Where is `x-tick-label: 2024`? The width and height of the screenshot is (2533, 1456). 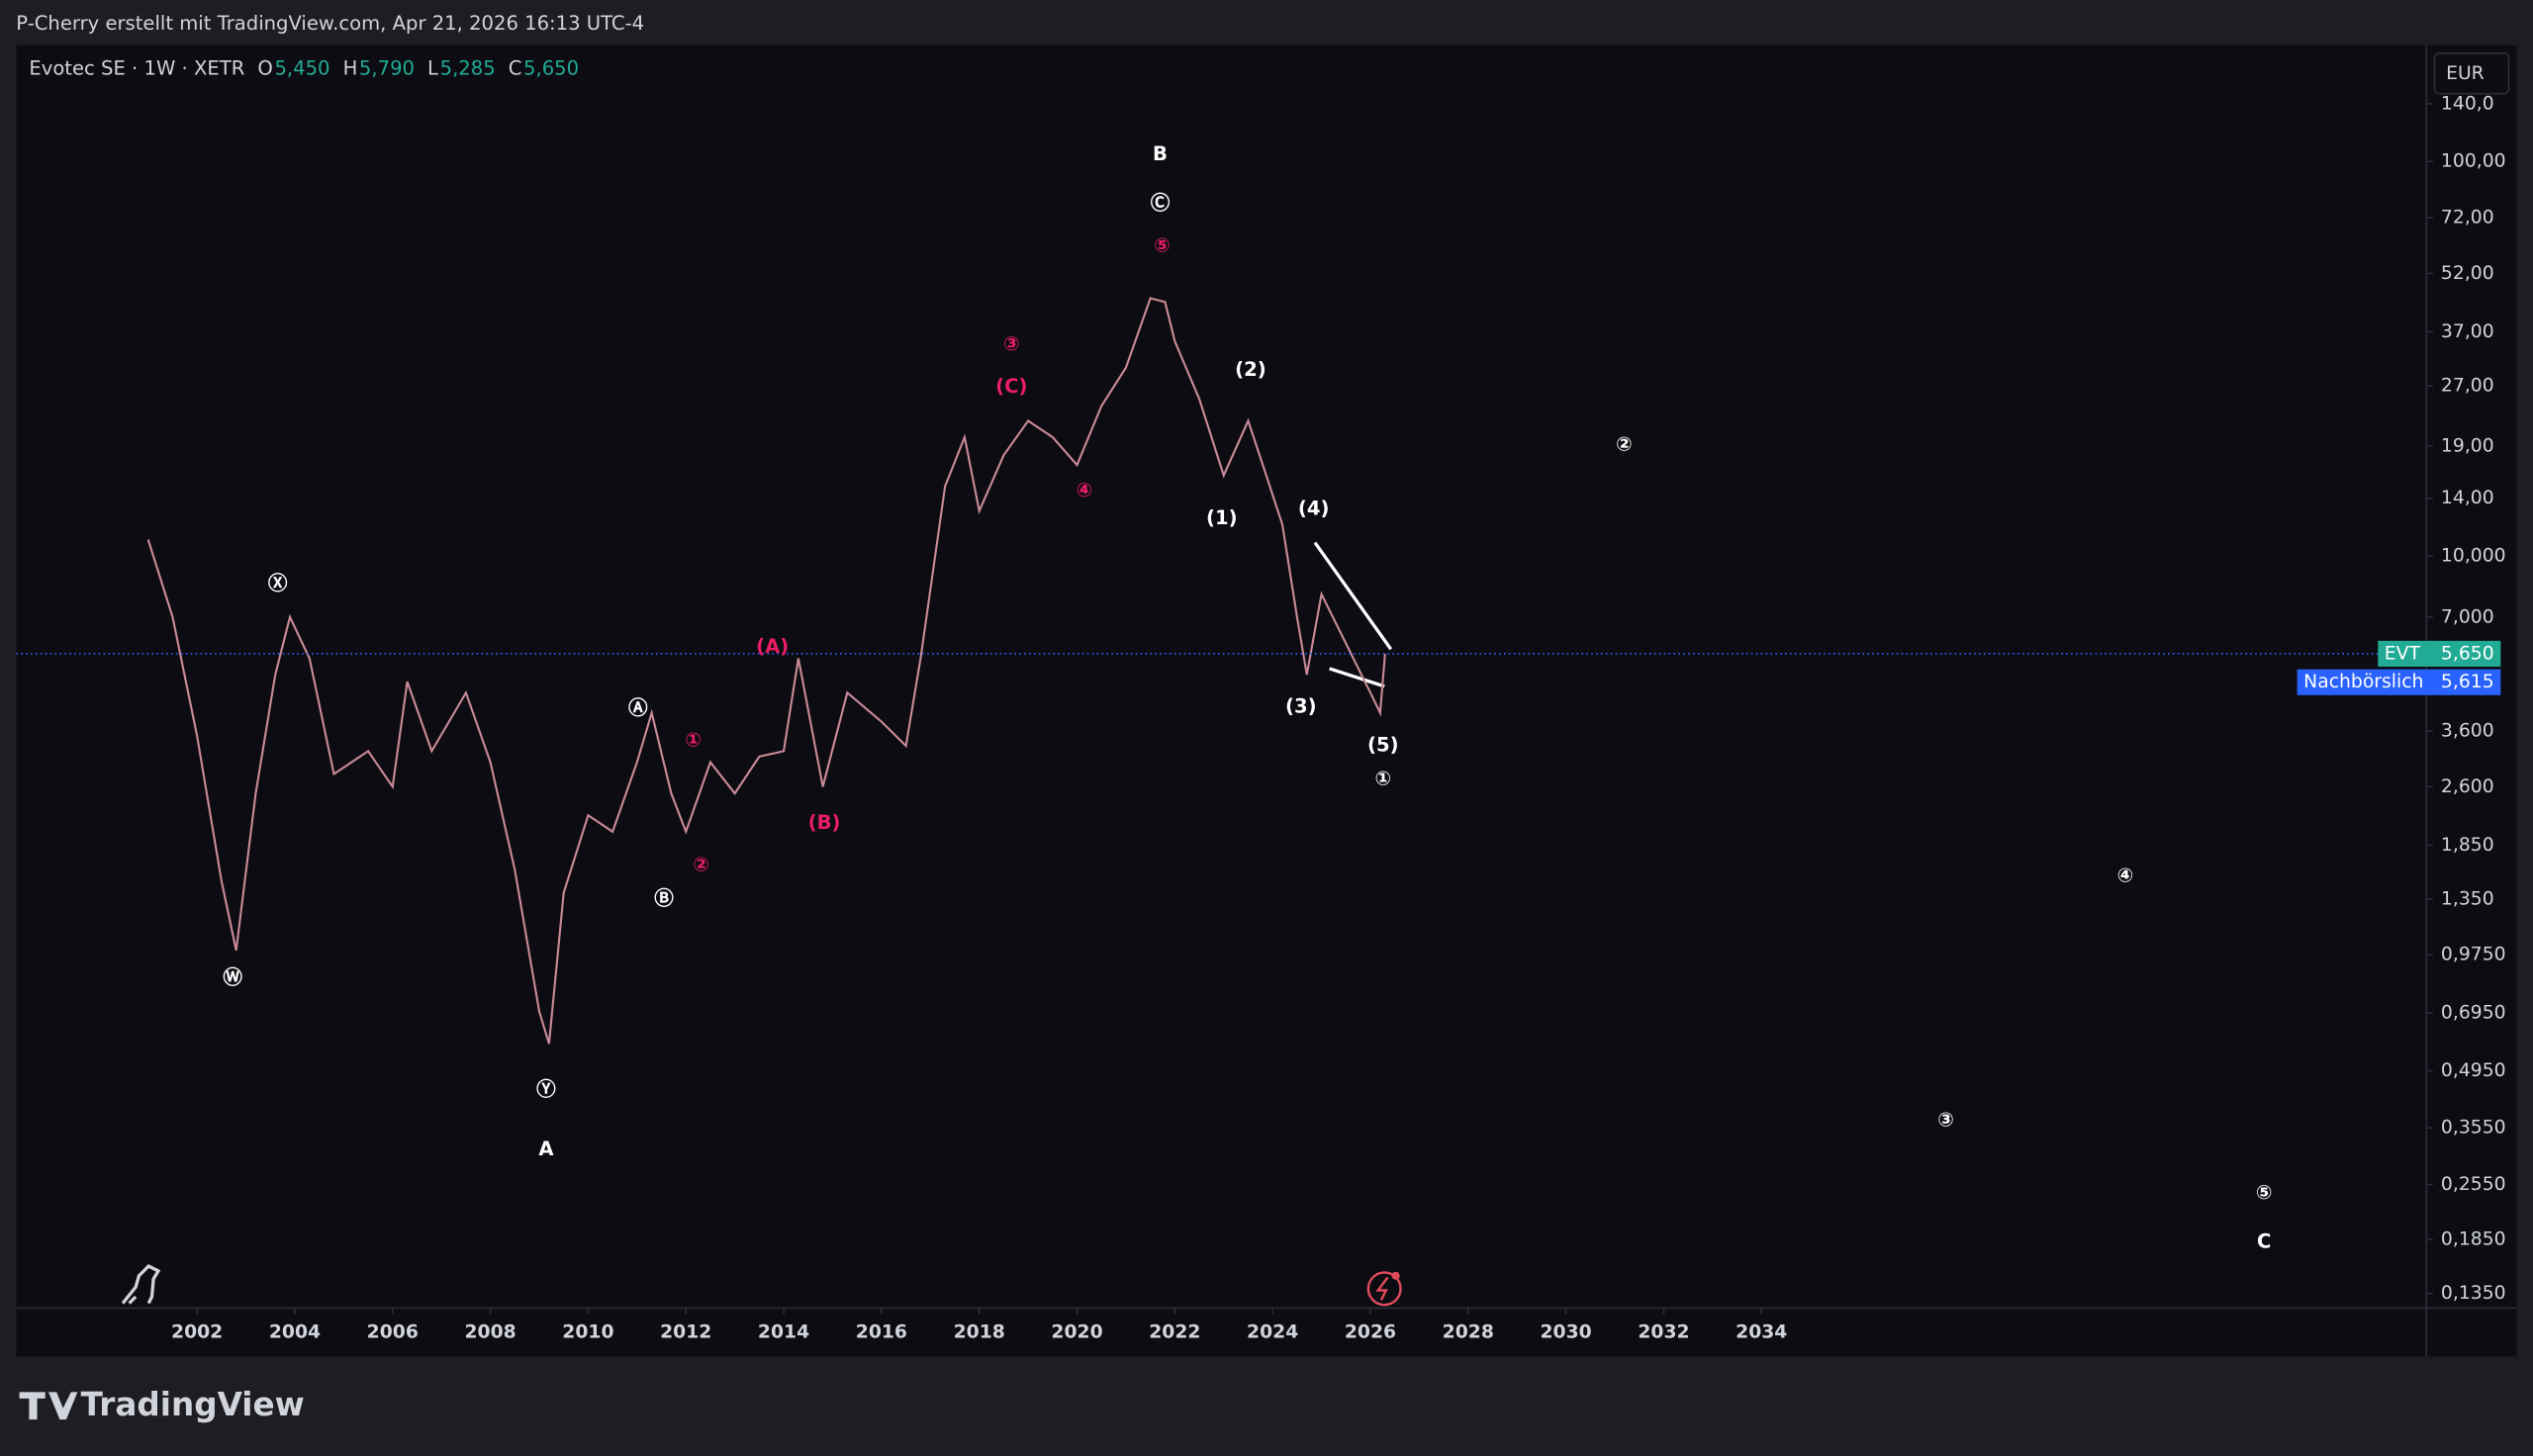 x-tick-label: 2024 is located at coordinates (1272, 1331).